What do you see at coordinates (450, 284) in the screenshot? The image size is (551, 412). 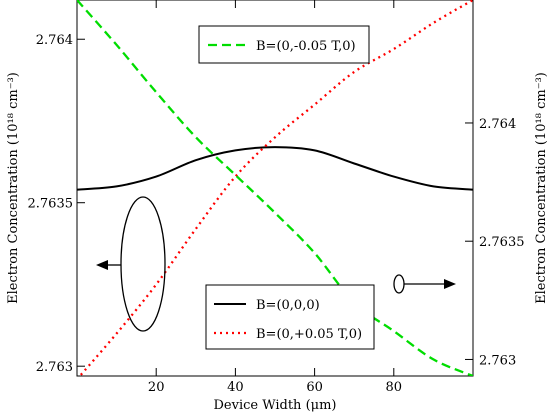 I see `arrowhead-right` at bounding box center [450, 284].